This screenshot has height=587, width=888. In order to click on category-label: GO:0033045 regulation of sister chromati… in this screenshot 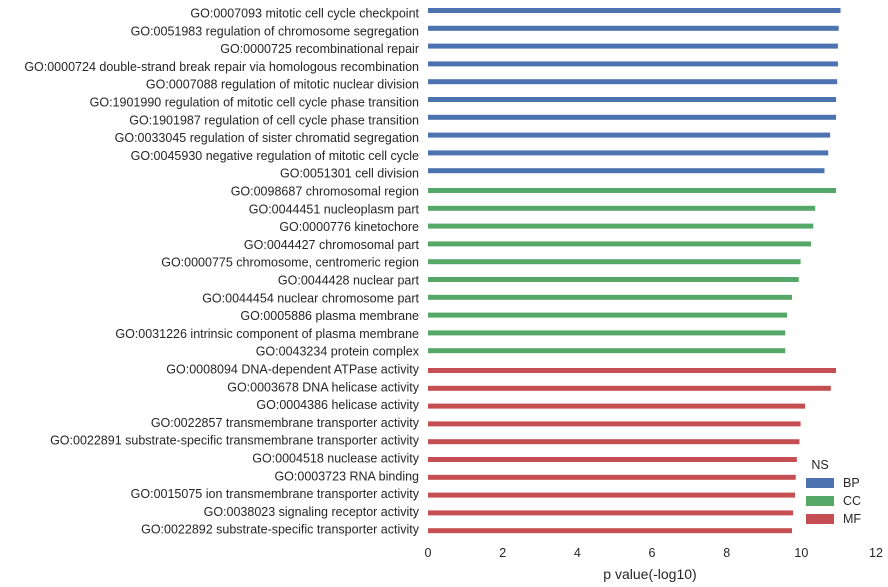, I will do `click(267, 138)`.